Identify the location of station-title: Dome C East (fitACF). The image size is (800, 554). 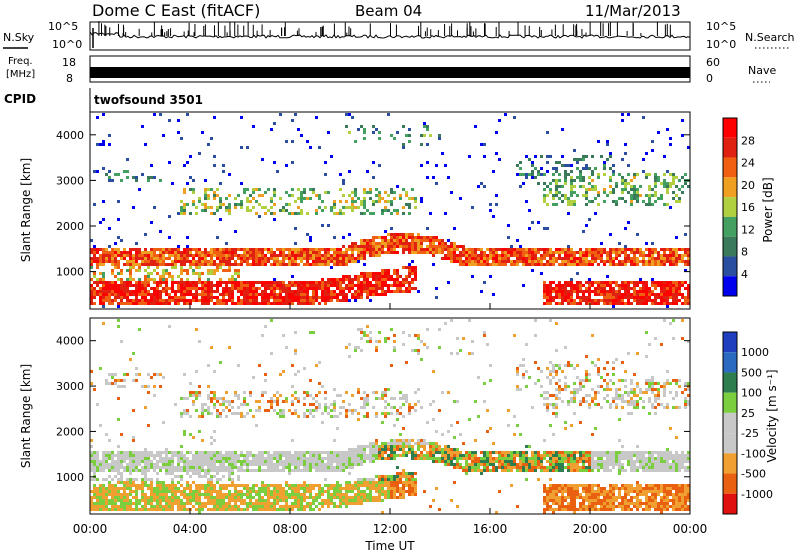
(176, 10).